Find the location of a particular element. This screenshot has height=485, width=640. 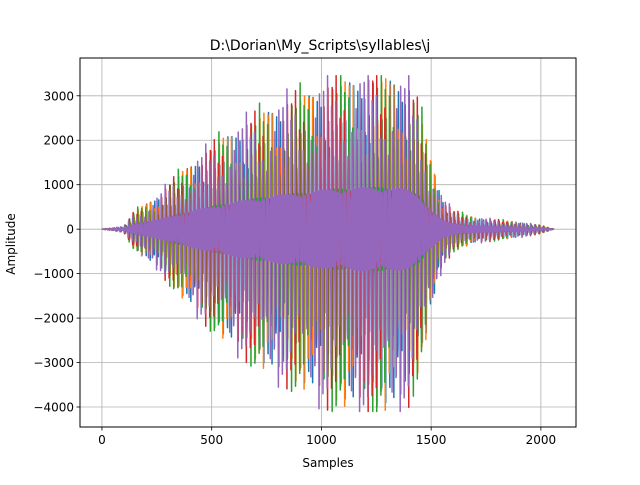

x-tick-label: 1000 is located at coordinates (321, 440).